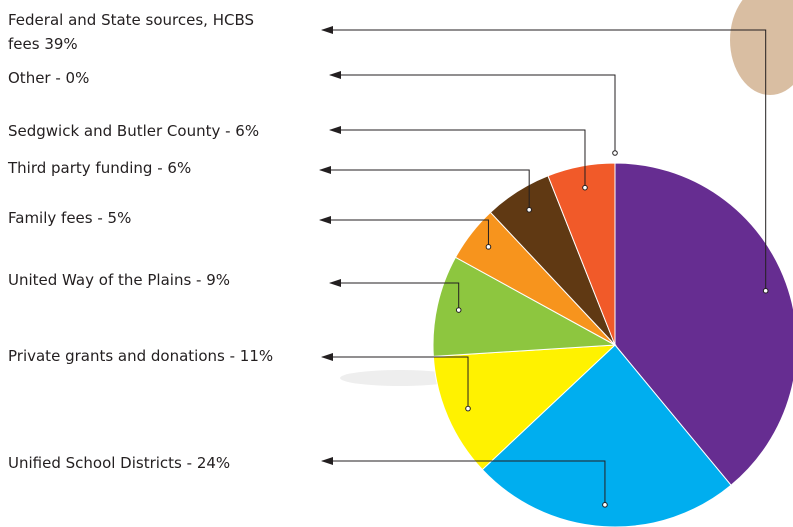 Image resolution: width=793 pixels, height=527 pixels. I want to click on slice-label: Unified School Districts - 24%, so click(119, 463).